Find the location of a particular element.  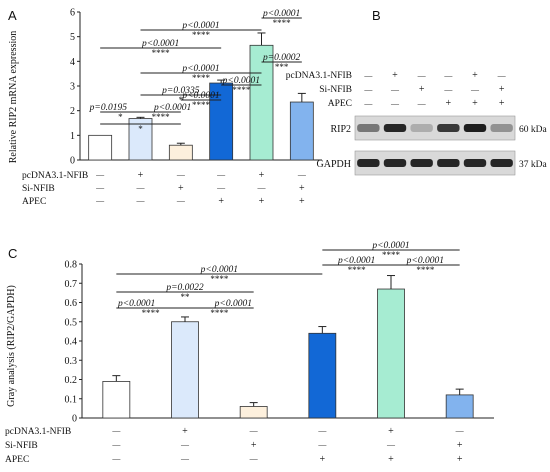

chart-c-sig-stars: ** is located at coordinates (186, 297).